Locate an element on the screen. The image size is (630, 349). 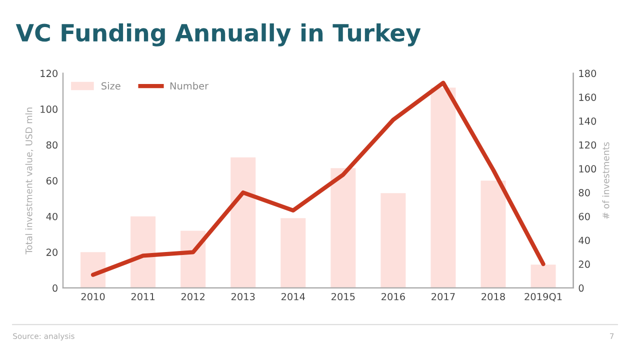
y-tick-label: 20 is located at coordinates (52, 252).